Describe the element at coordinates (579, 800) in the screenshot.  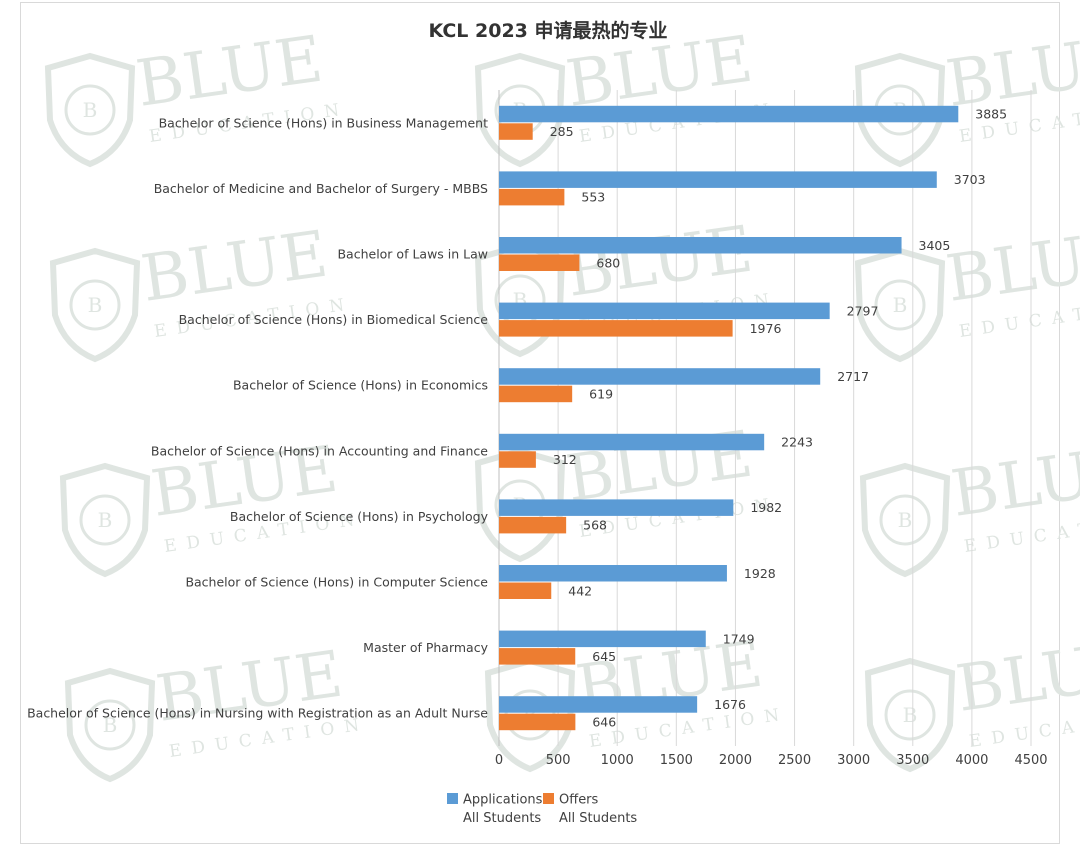
I see `legend-label: Offers` at that location.